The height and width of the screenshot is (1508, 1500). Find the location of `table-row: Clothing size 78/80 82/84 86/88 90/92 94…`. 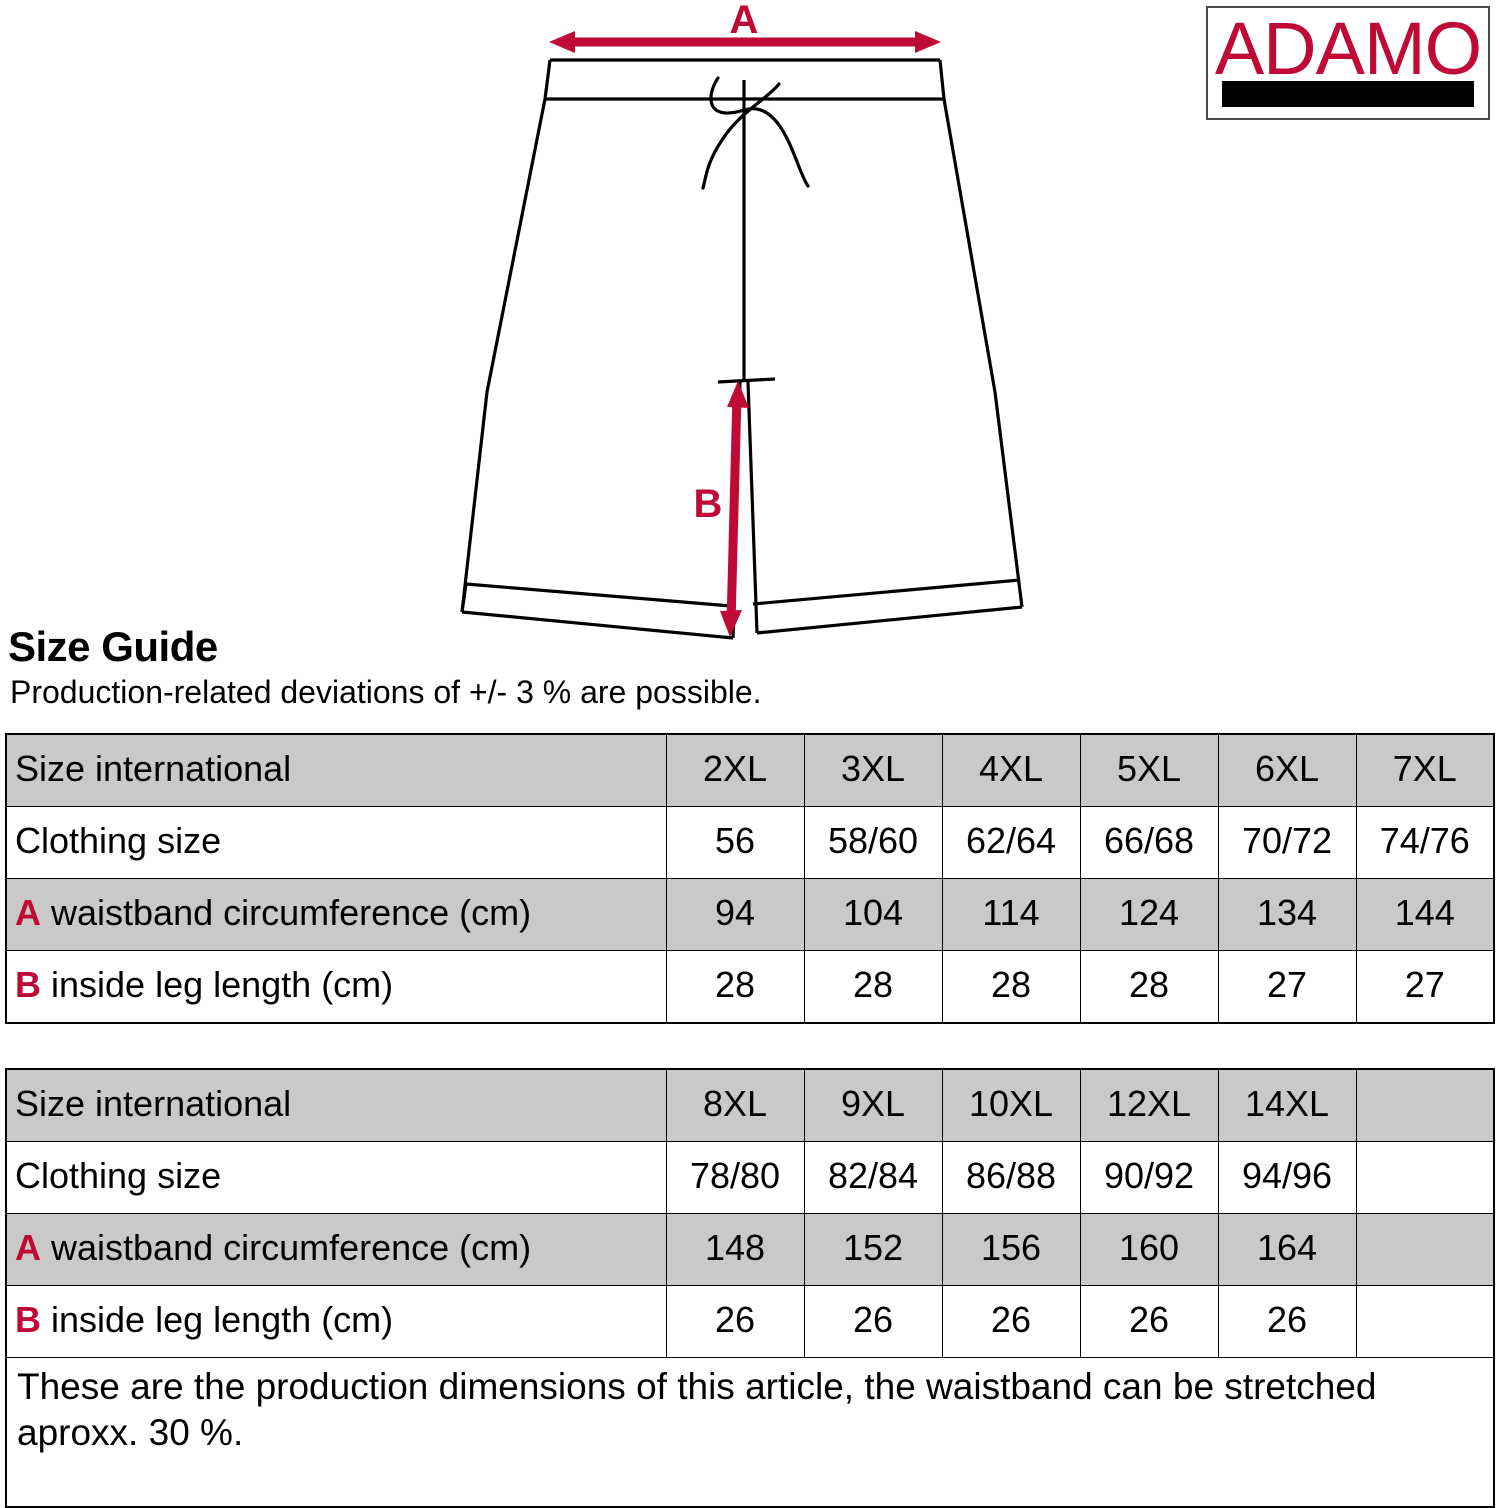

table-row: Clothing size 78/80 82/84 86/88 90/92 94… is located at coordinates (750, 1177).